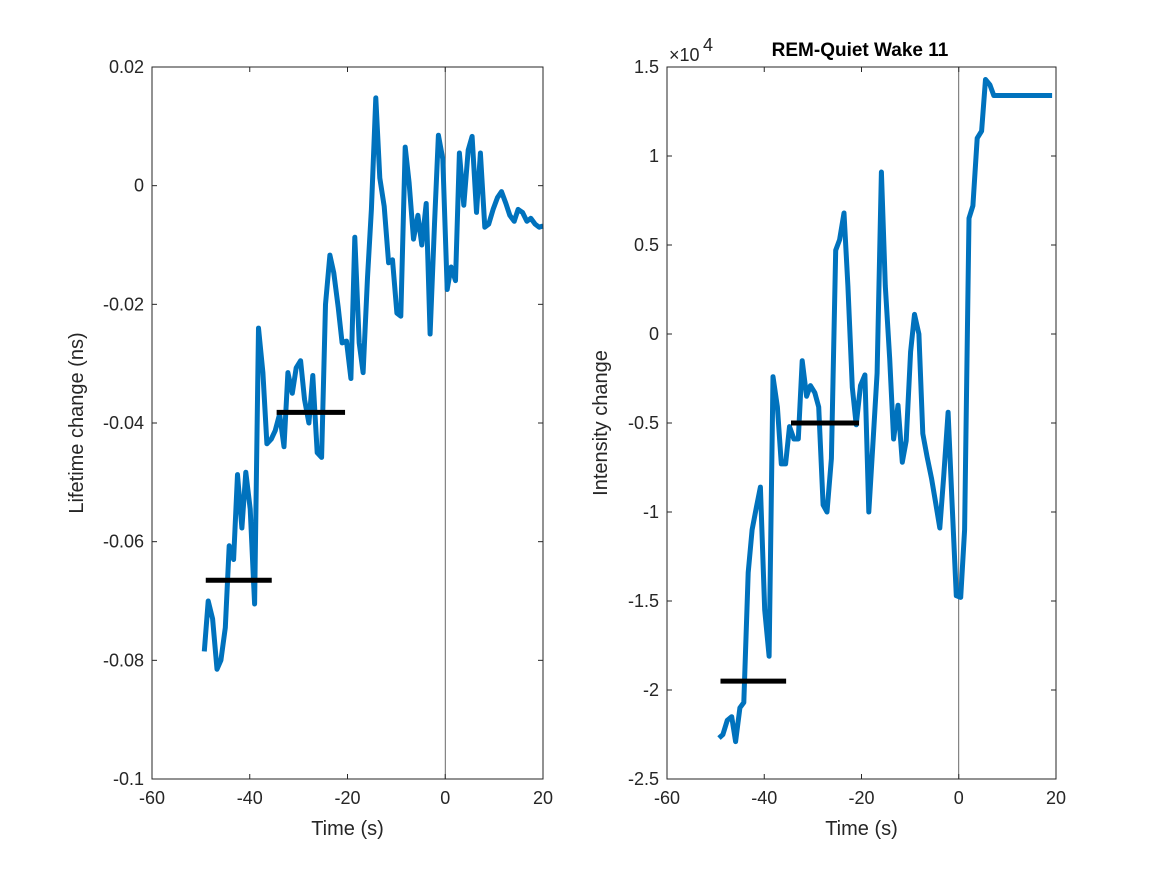 The height and width of the screenshot is (875, 1167). I want to click on chart-0-xtick-label-1: -40, so click(250, 798).